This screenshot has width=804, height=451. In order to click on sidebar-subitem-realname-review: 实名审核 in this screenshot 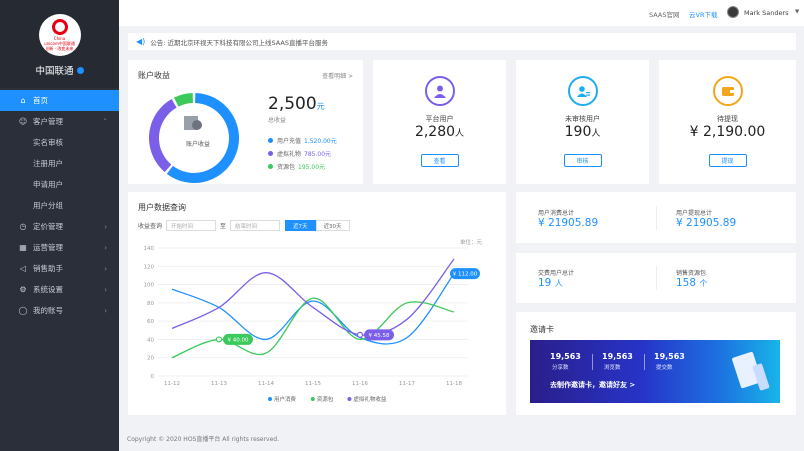, I will do `click(48, 142)`.